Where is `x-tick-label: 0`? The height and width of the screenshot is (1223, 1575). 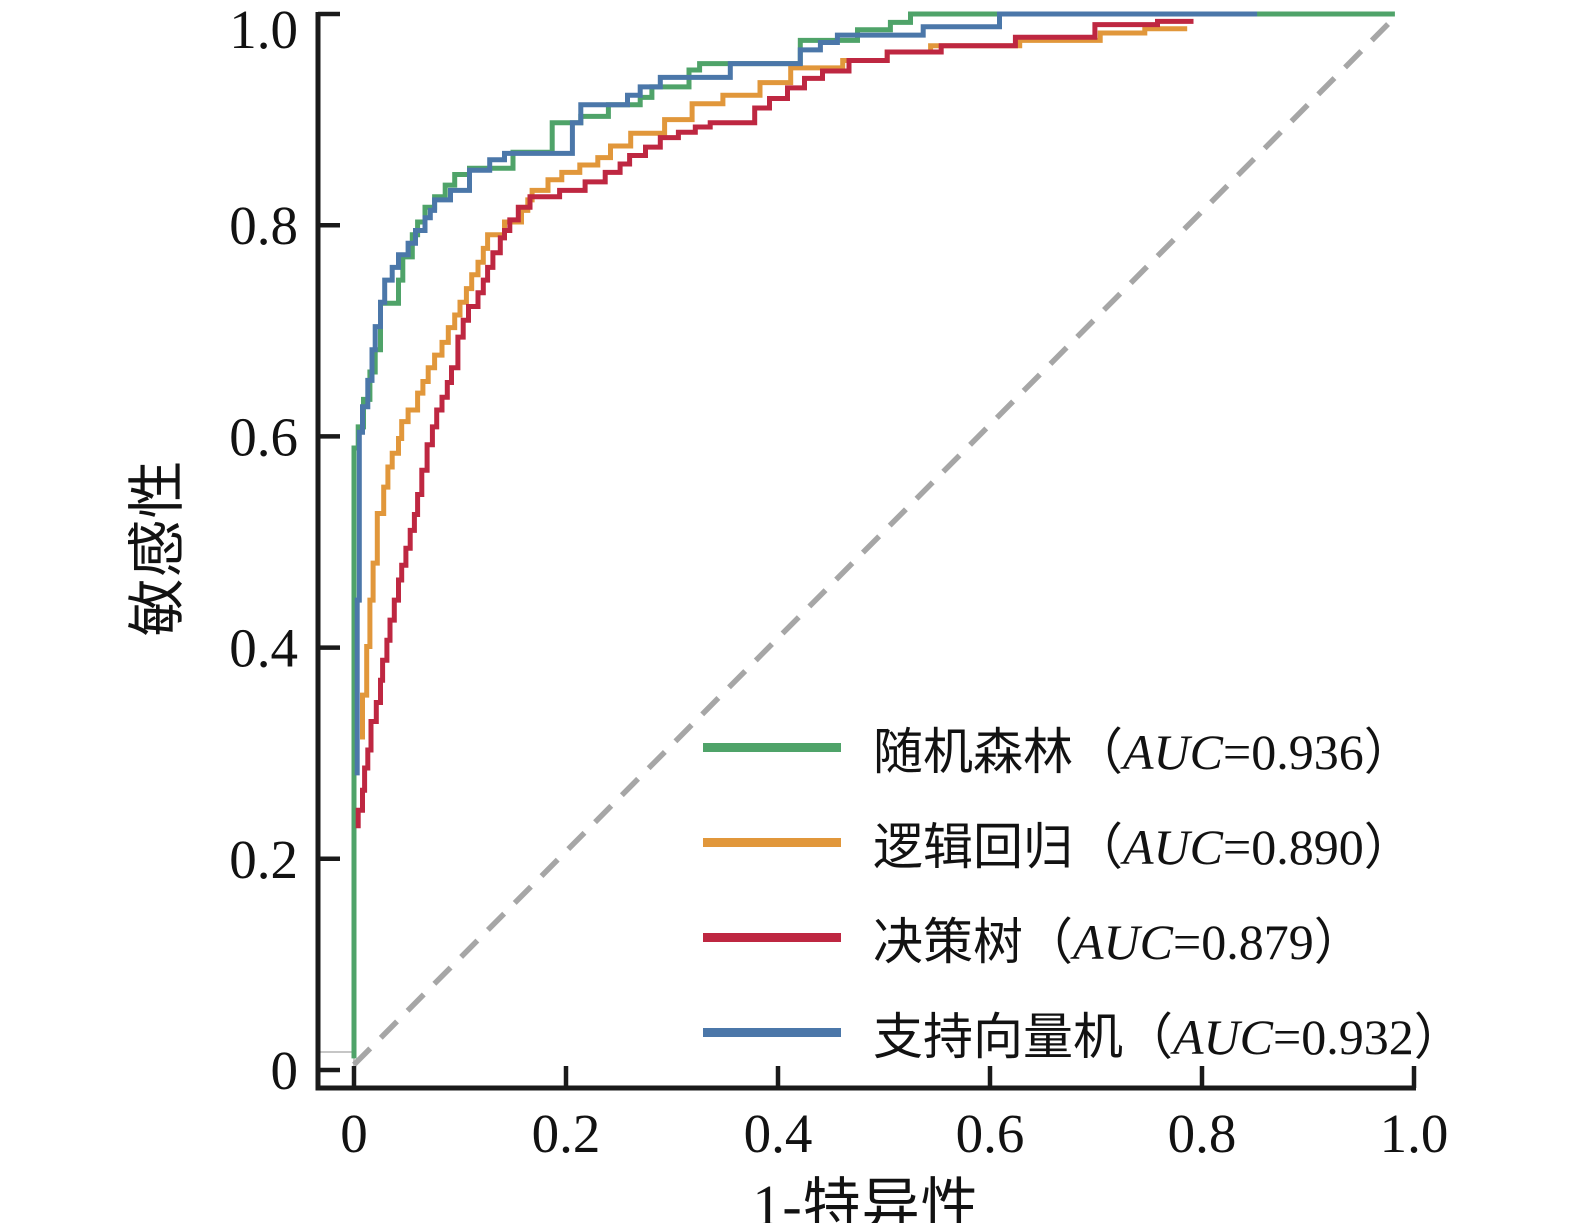 x-tick-label: 0 is located at coordinates (354, 1133).